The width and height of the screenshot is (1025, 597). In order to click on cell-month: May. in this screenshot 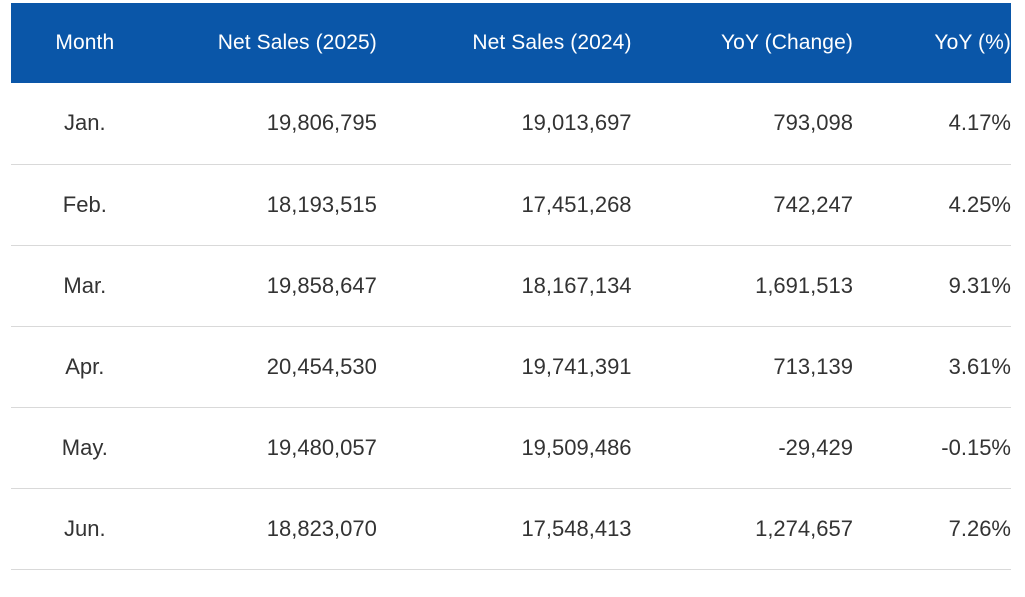, I will do `click(84, 447)`.